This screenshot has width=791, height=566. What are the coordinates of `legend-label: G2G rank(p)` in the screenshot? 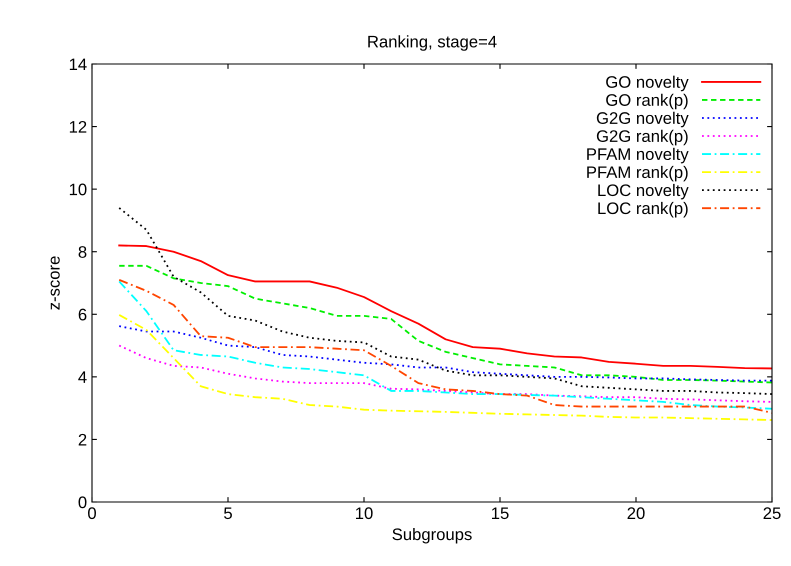 It's located at (642, 138).